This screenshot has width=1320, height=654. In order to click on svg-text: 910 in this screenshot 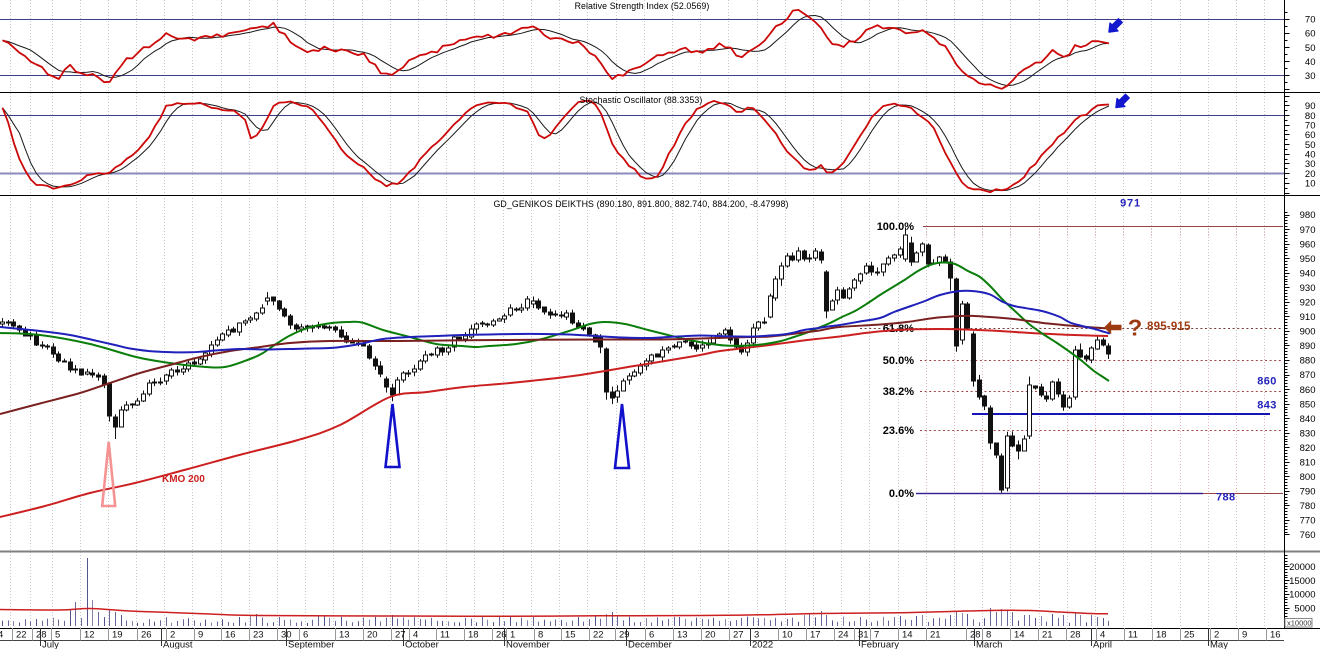, I will do `click(1308, 317)`.